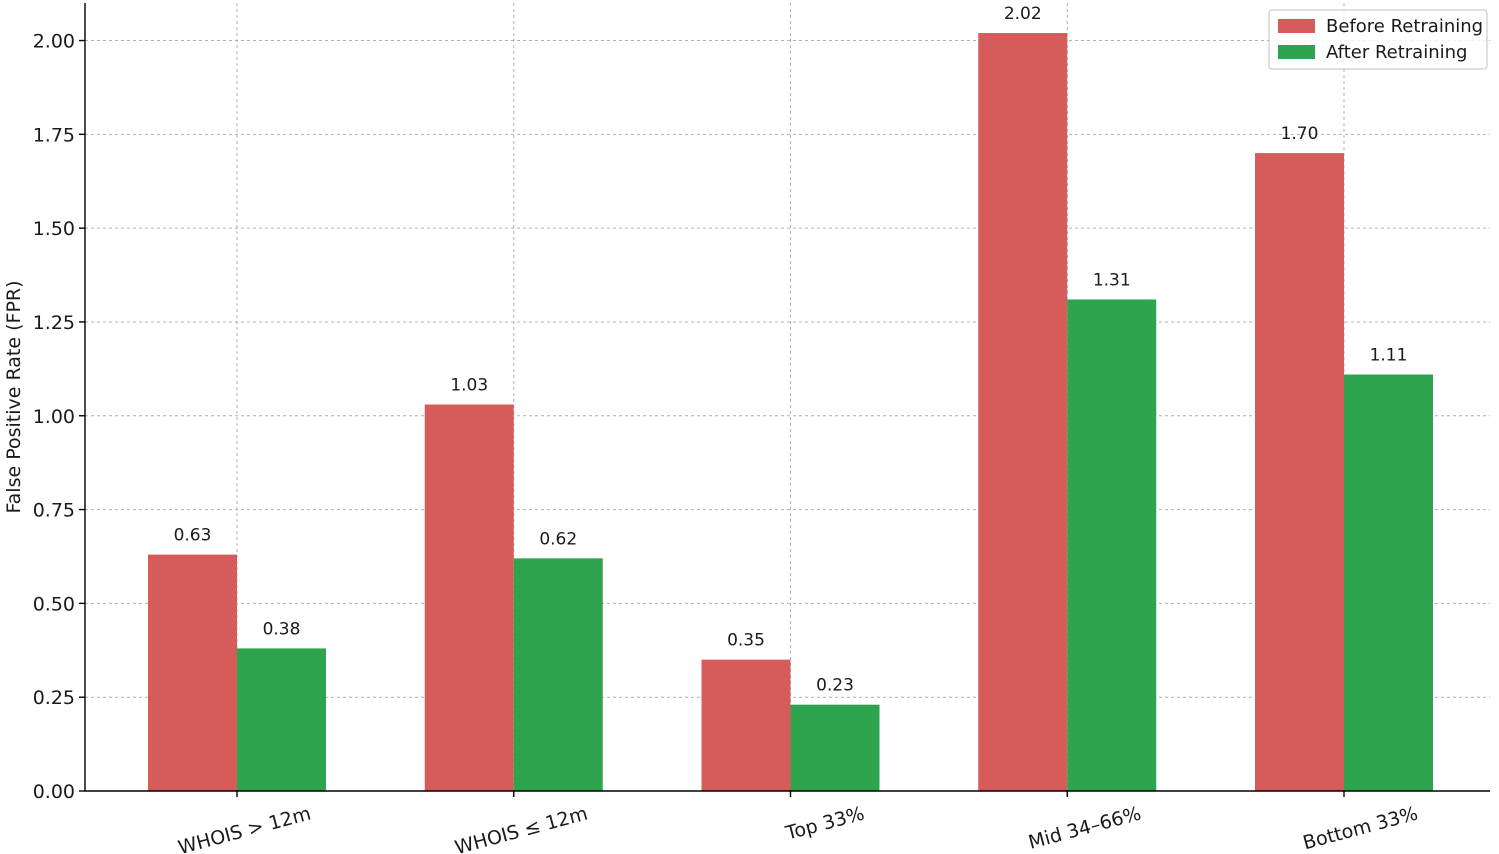 This screenshot has width=1499, height=854. I want to click on legend-frame, so click(1378, 39).